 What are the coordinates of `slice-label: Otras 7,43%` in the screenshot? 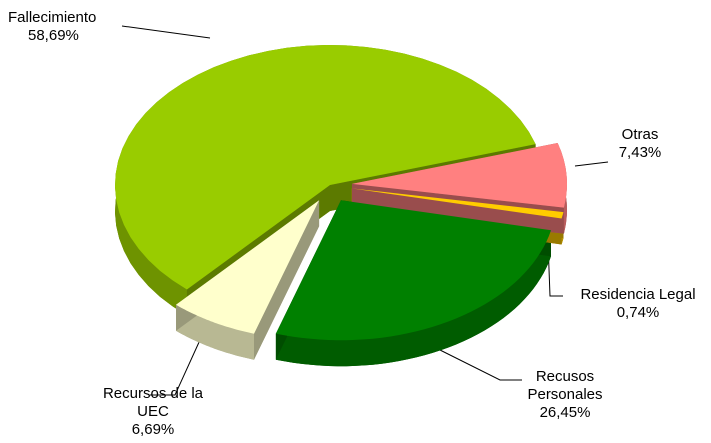 It's located at (640, 144).